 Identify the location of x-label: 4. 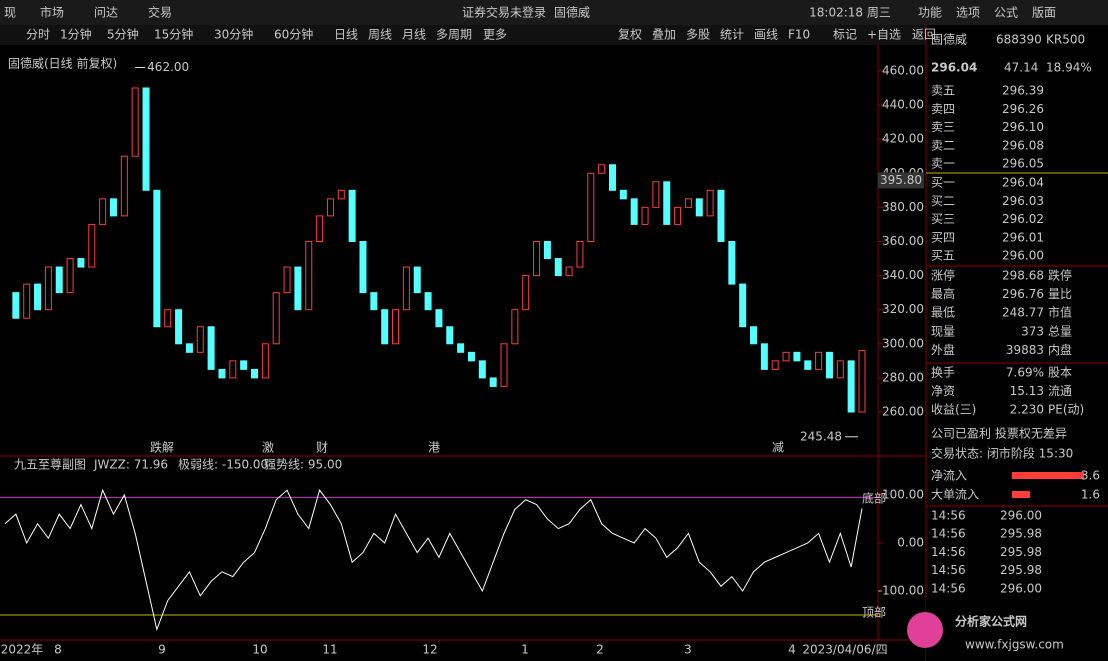
(792, 650).